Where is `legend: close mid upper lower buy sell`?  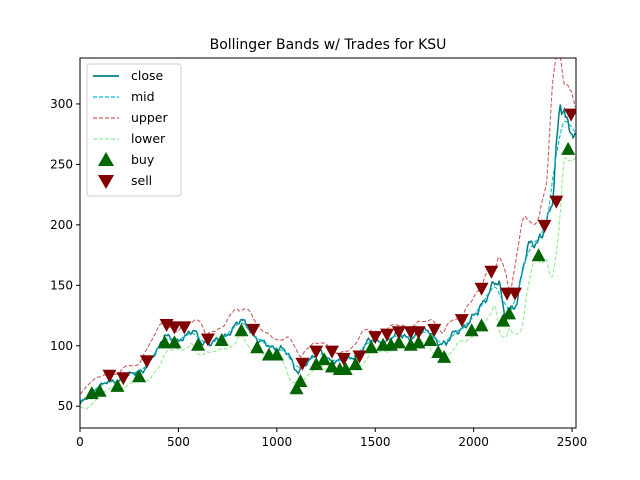
legend: close mid upper lower buy sell is located at coordinates (134, 130).